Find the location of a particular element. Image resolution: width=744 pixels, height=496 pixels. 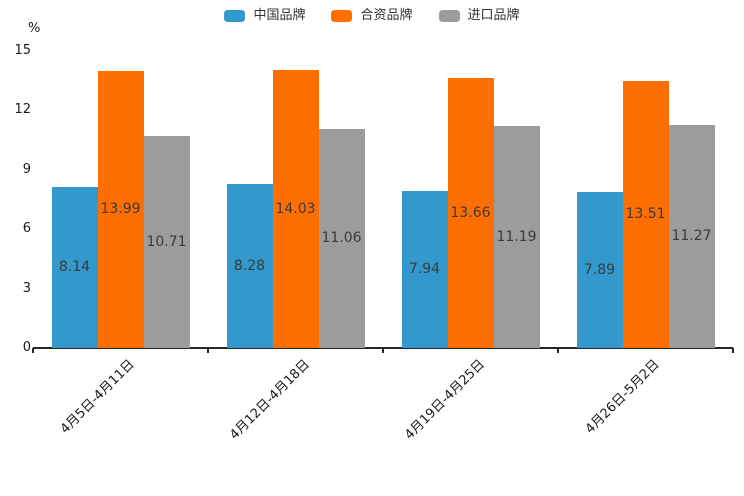

bar-中国品牌: 8.14 is located at coordinates (74, 267).